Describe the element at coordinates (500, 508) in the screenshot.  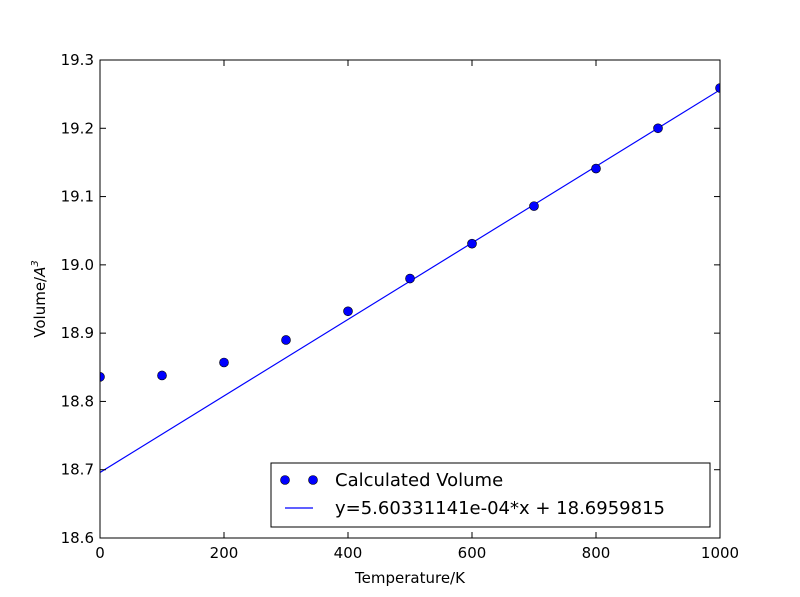
I see `legend-label-fit-line: y=5.60331141e-04*x + 18.6959815` at that location.